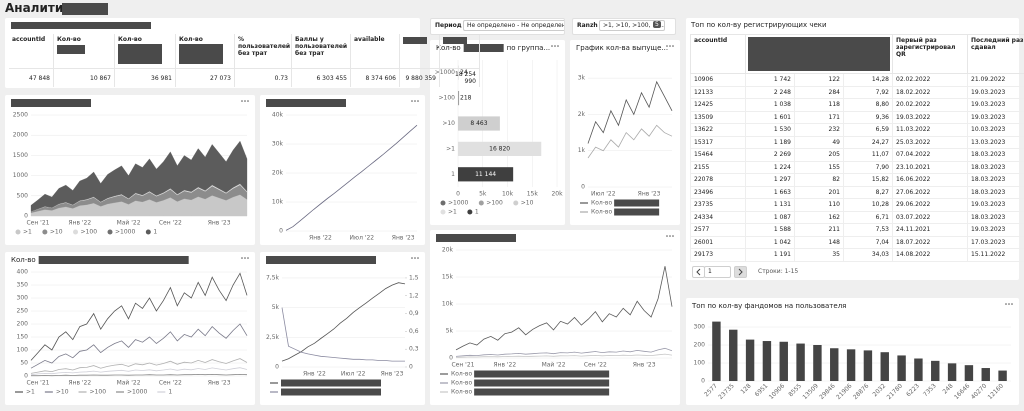 The height and width of the screenshot is (411, 1024). I want to click on prev-page-button, so click(698, 272).